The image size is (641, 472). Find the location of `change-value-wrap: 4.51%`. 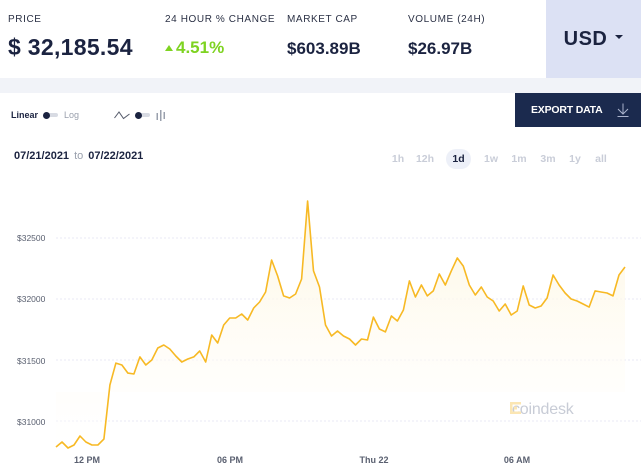

change-value-wrap: 4.51% is located at coordinates (194, 48).